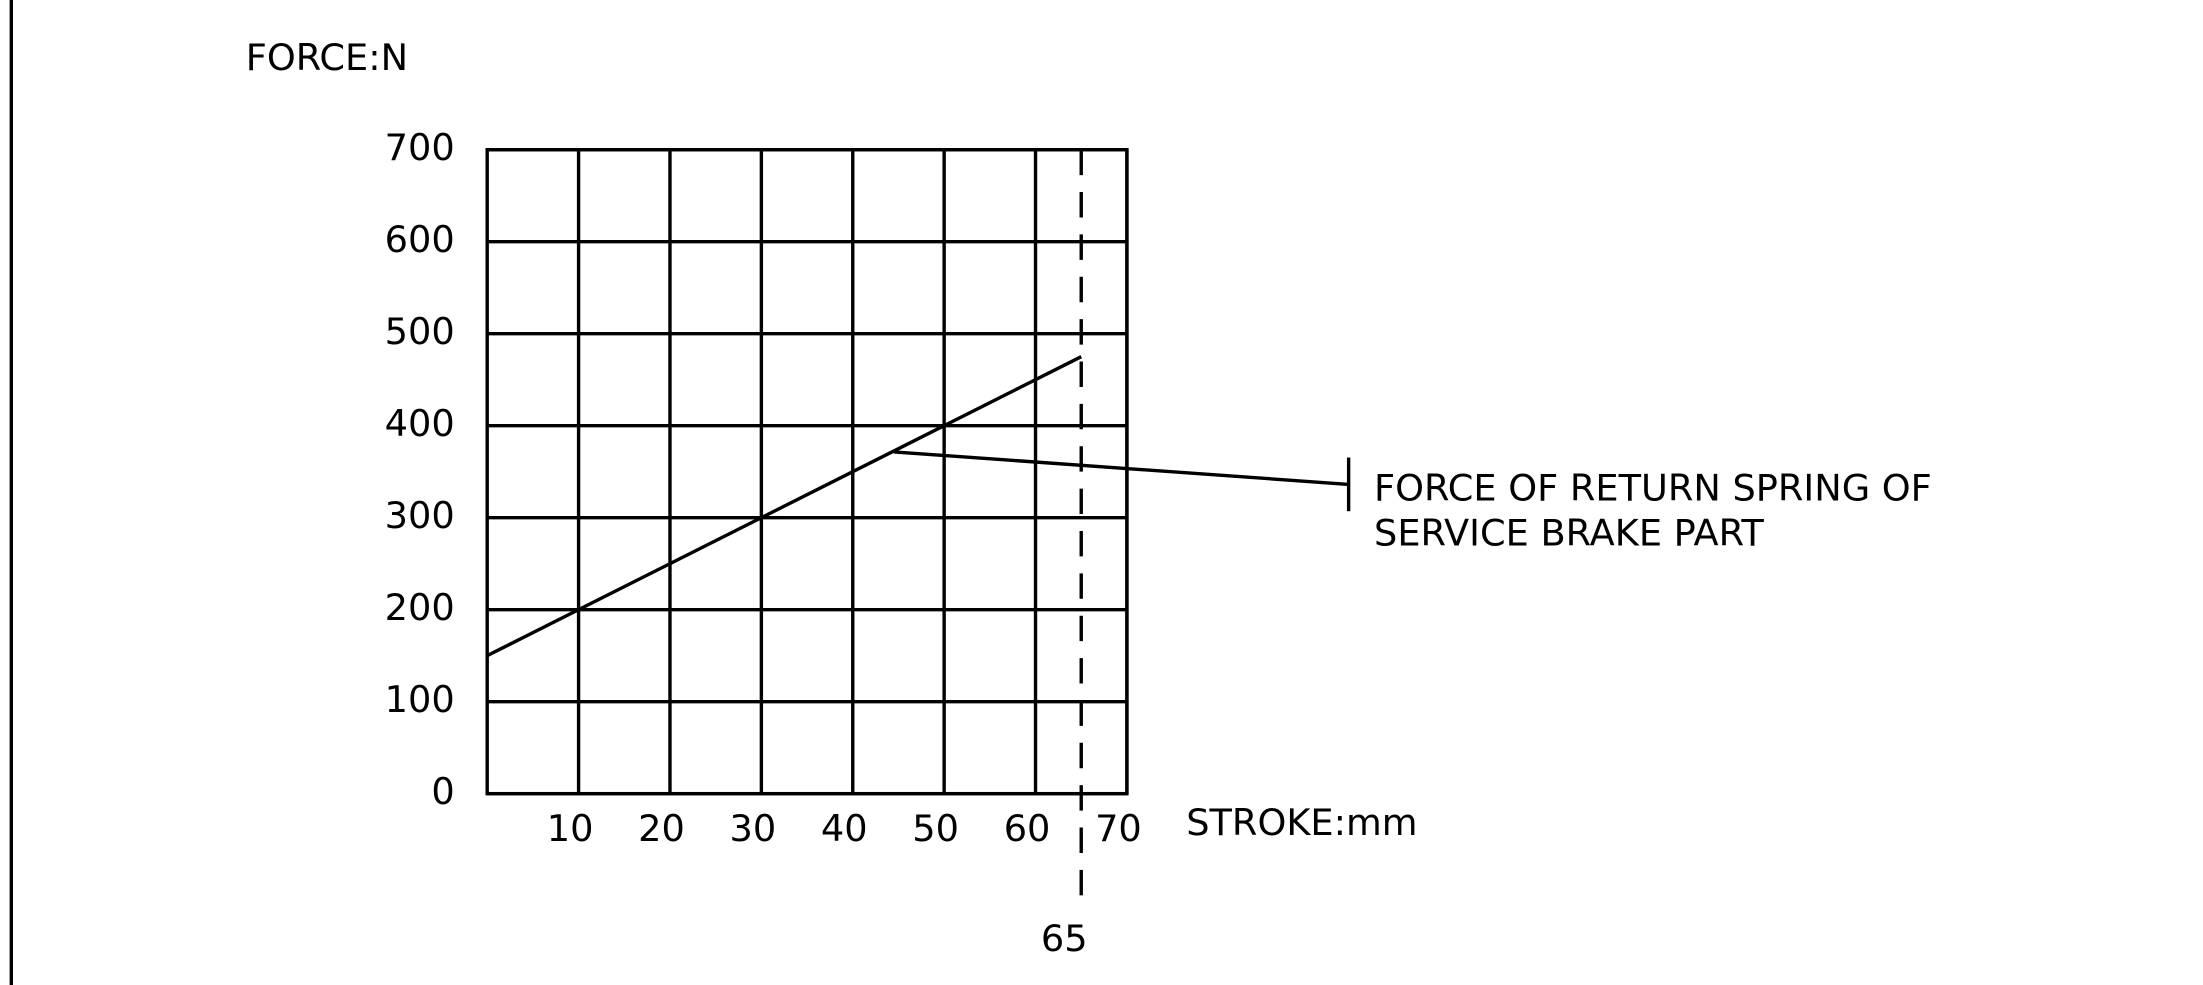  I want to click on y-tick-label: 200, so click(420, 607).